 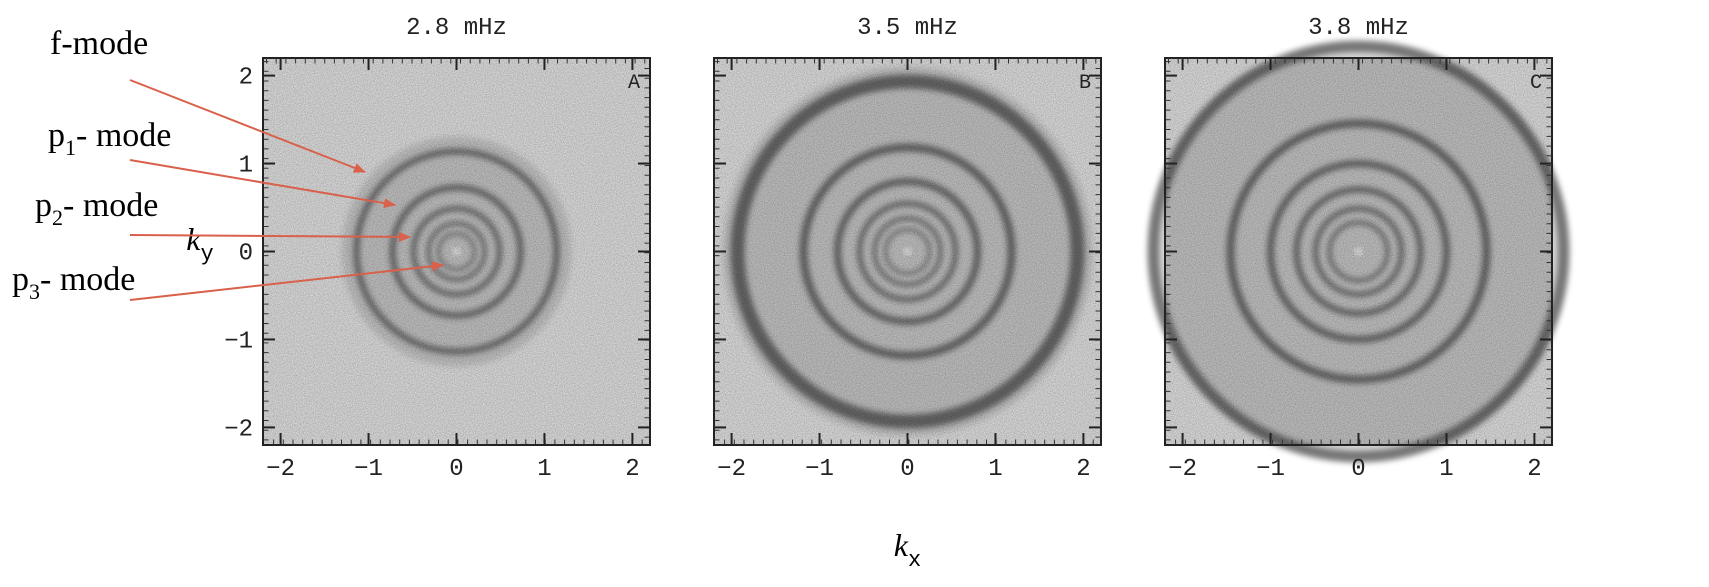 What do you see at coordinates (456, 28) in the screenshot?
I see `panel-title: 2.8 mHz` at bounding box center [456, 28].